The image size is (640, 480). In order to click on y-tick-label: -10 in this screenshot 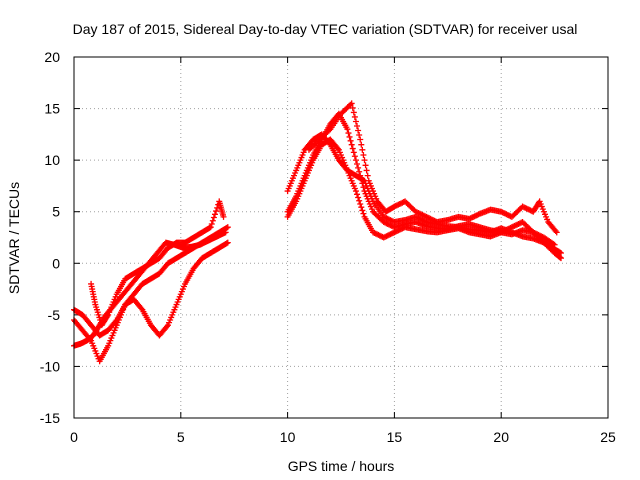, I will do `click(50, 366)`.